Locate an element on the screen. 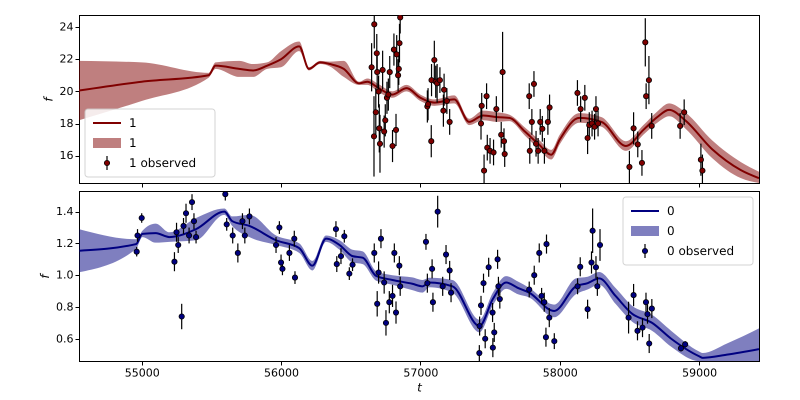 The width and height of the screenshot is (800, 400). text: 1 is located at coordinates (133, 143).